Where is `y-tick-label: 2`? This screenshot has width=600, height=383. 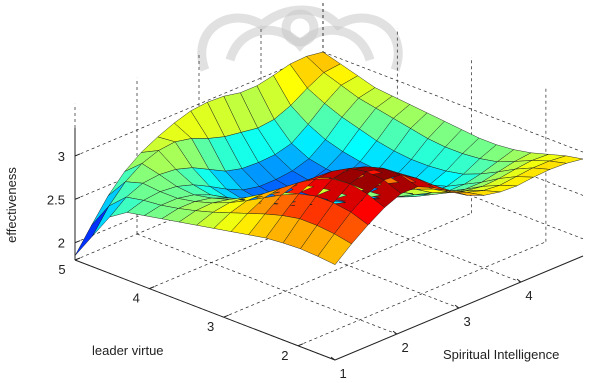
y-tick-label: 2 is located at coordinates (284, 355).